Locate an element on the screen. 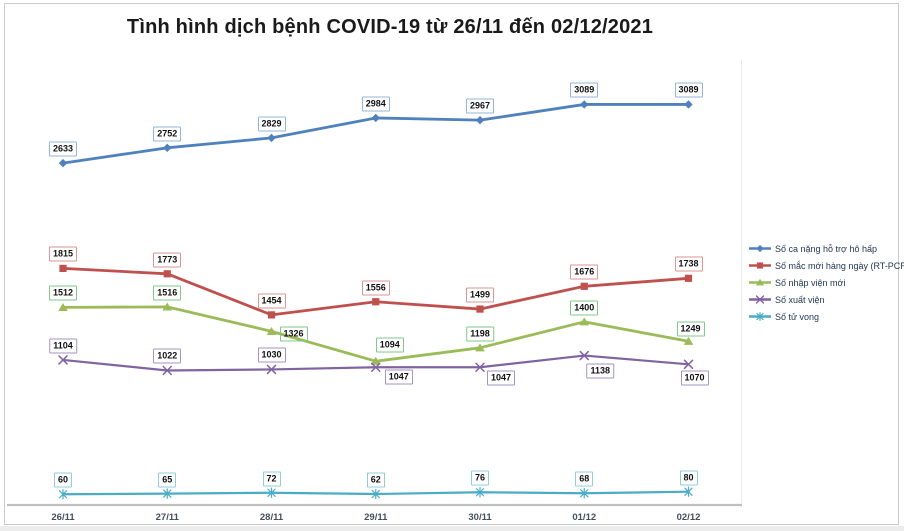 This screenshot has height=531, width=904. asterisk-legend-marker-icon is located at coordinates (760, 316).